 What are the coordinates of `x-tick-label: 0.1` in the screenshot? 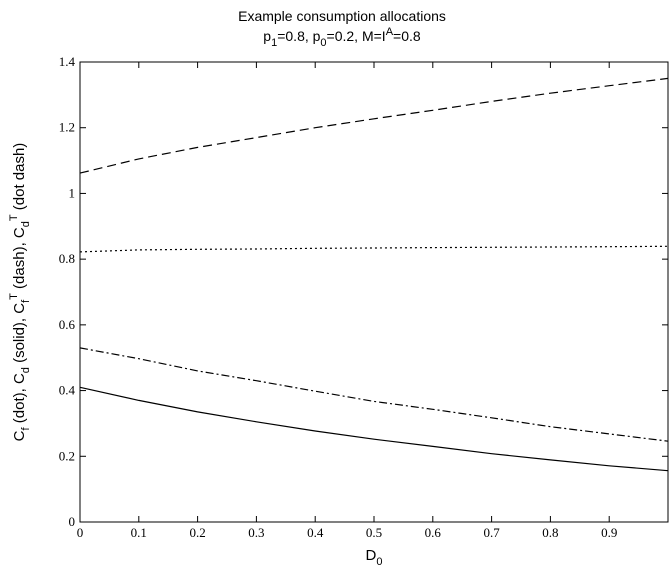 It's located at (139, 532).